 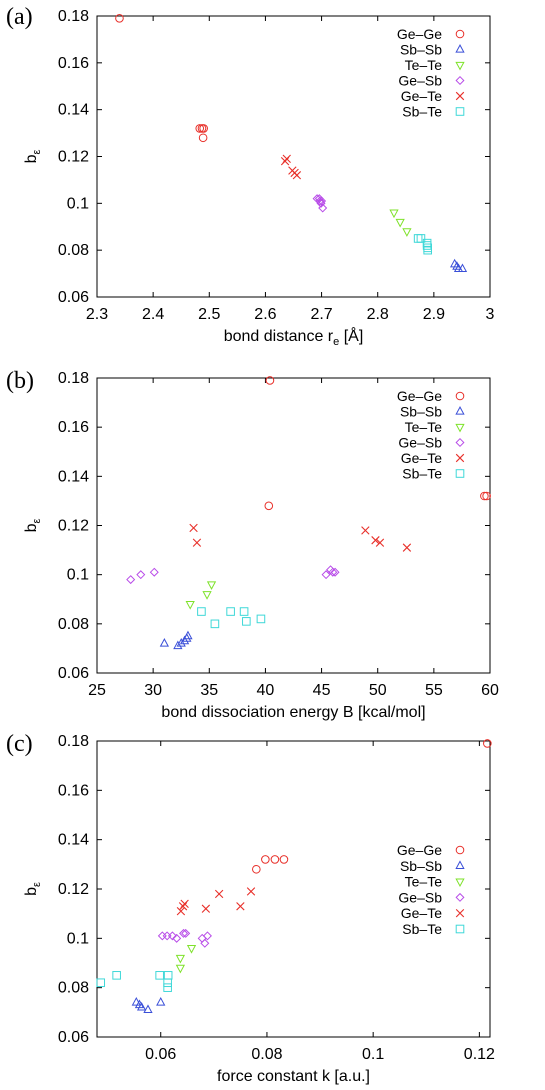 I want to click on panel-label: (b), so click(x=20, y=381).